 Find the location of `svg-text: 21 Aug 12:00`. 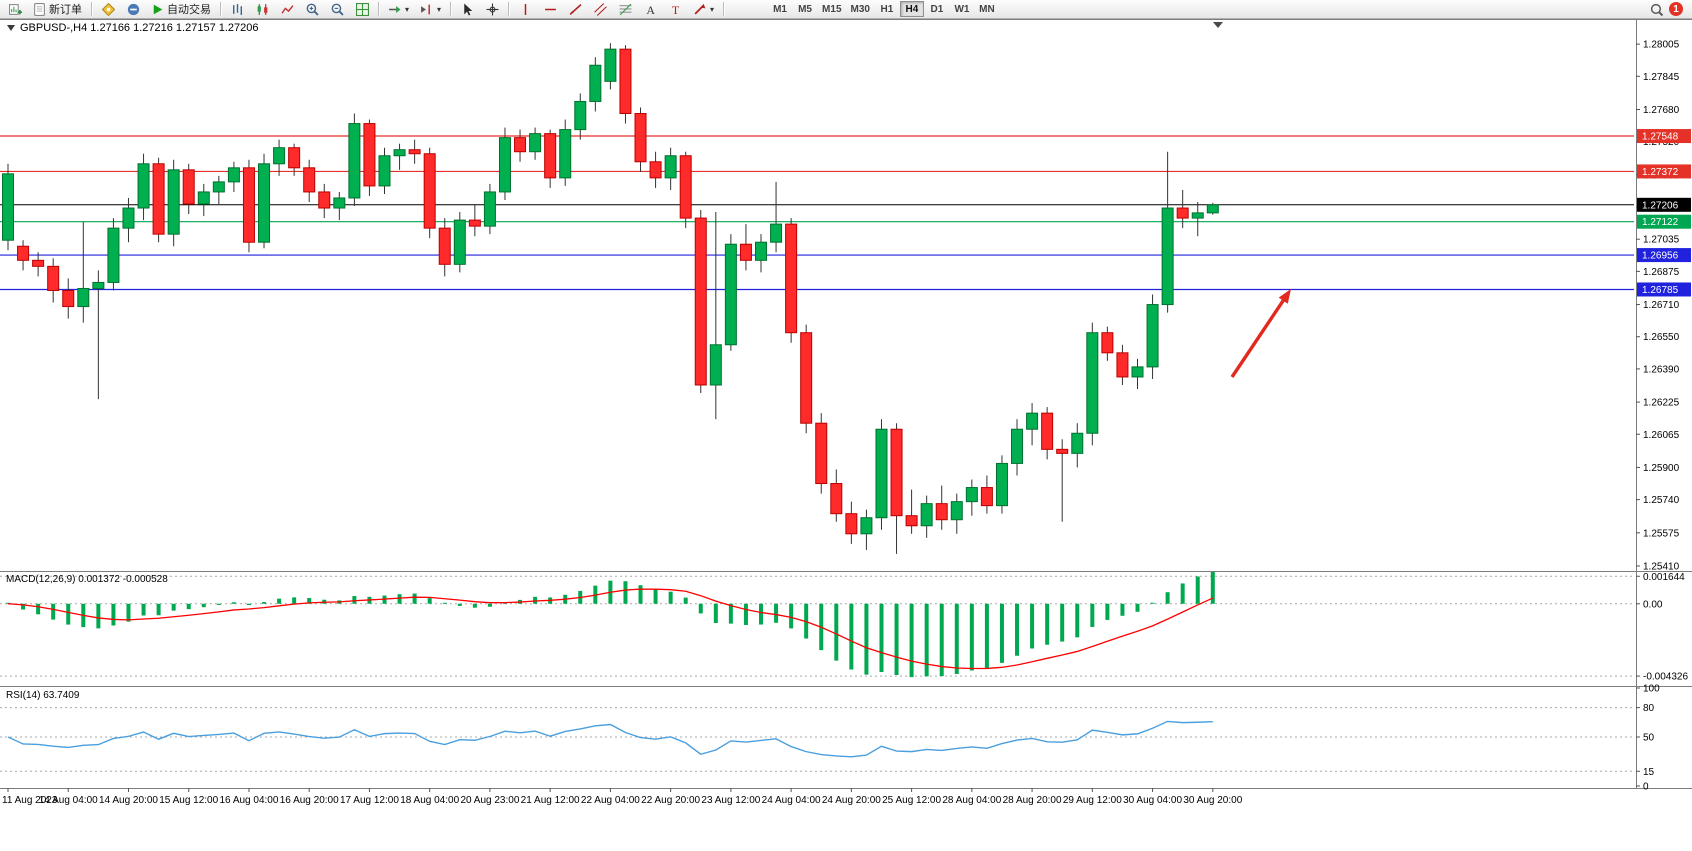

svg-text: 21 Aug 12:00 is located at coordinates (550, 800).